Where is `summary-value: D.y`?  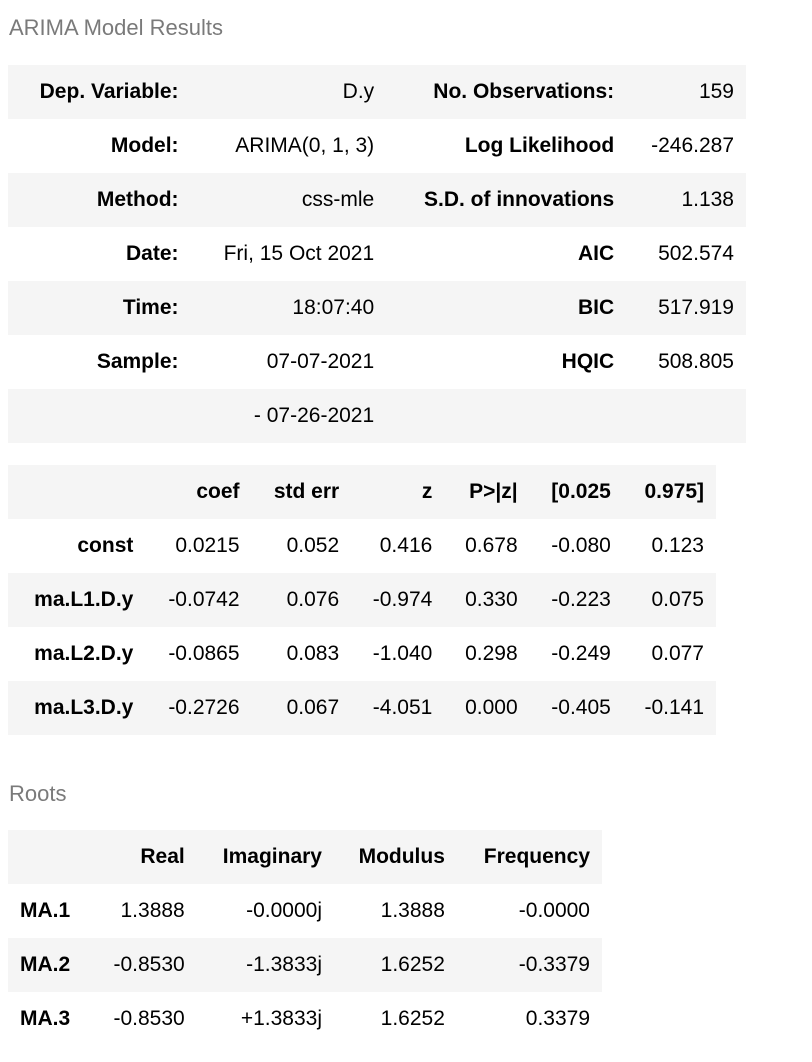 summary-value: D.y is located at coordinates (358, 91).